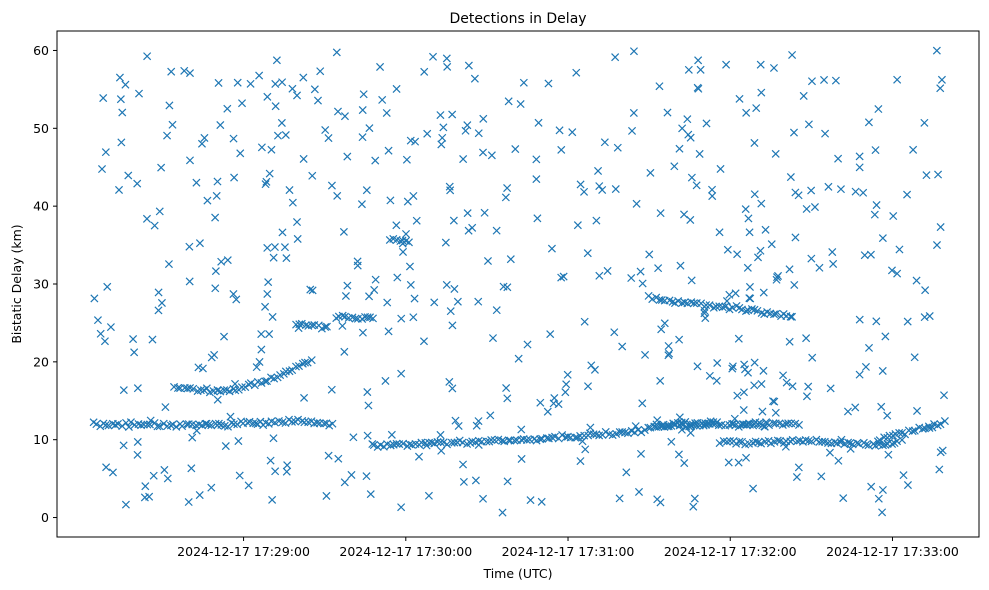 This screenshot has height=590, width=989. What do you see at coordinates (517, 19) in the screenshot?
I see `chart-title: Detections in Delay` at bounding box center [517, 19].